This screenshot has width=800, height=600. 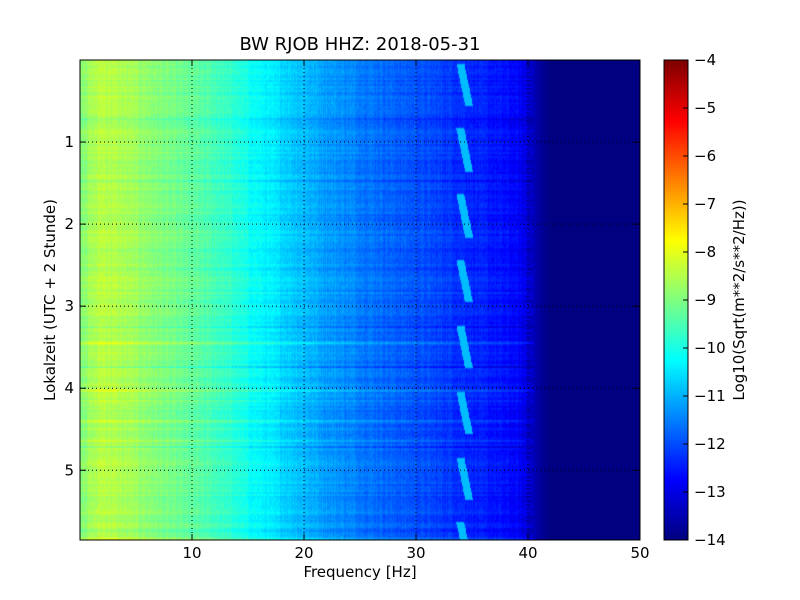 I want to click on y-axis-label: Lokalzeit (UTC + 2 Stunde), so click(x=50, y=300).